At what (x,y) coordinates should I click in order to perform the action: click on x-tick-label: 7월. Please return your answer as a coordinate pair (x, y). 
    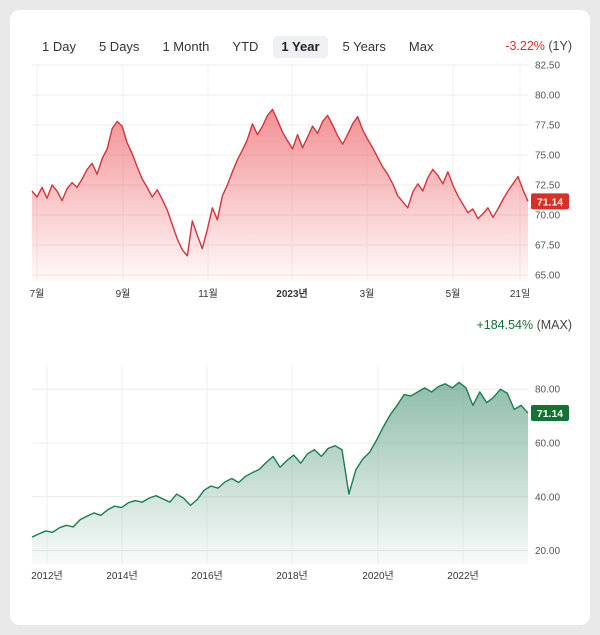
    Looking at the image, I should click on (37, 294).